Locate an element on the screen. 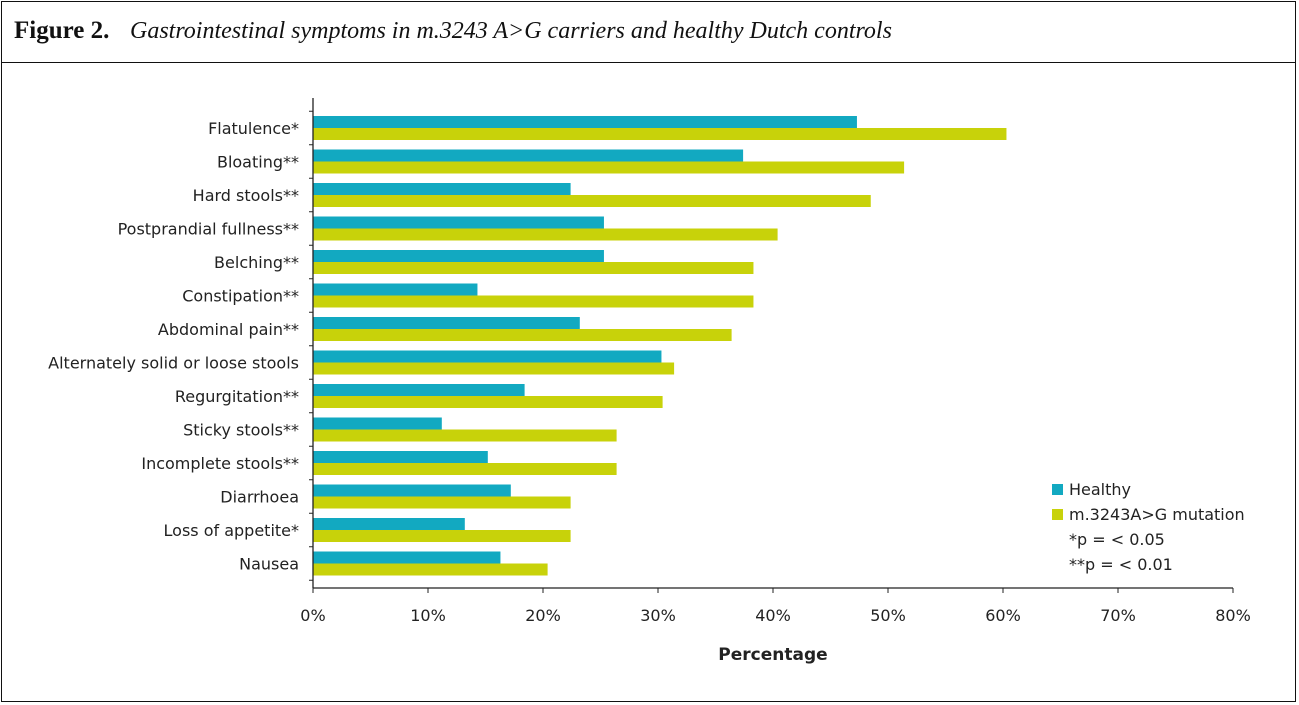 The width and height of the screenshot is (1299, 705). x-tick-label: 40% is located at coordinates (773, 615).